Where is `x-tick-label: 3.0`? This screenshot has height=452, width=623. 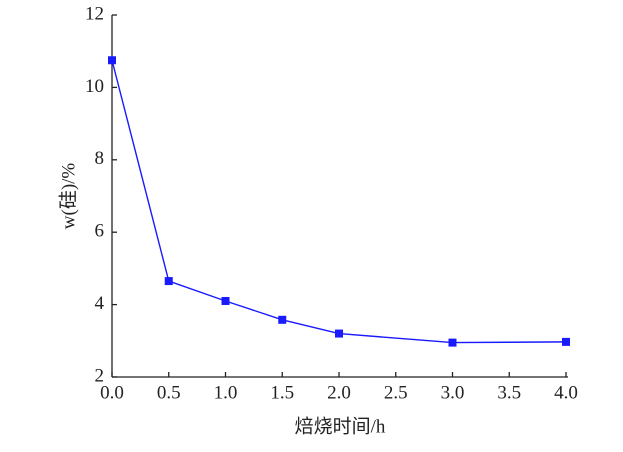 x-tick-label: 3.0 is located at coordinates (453, 392).